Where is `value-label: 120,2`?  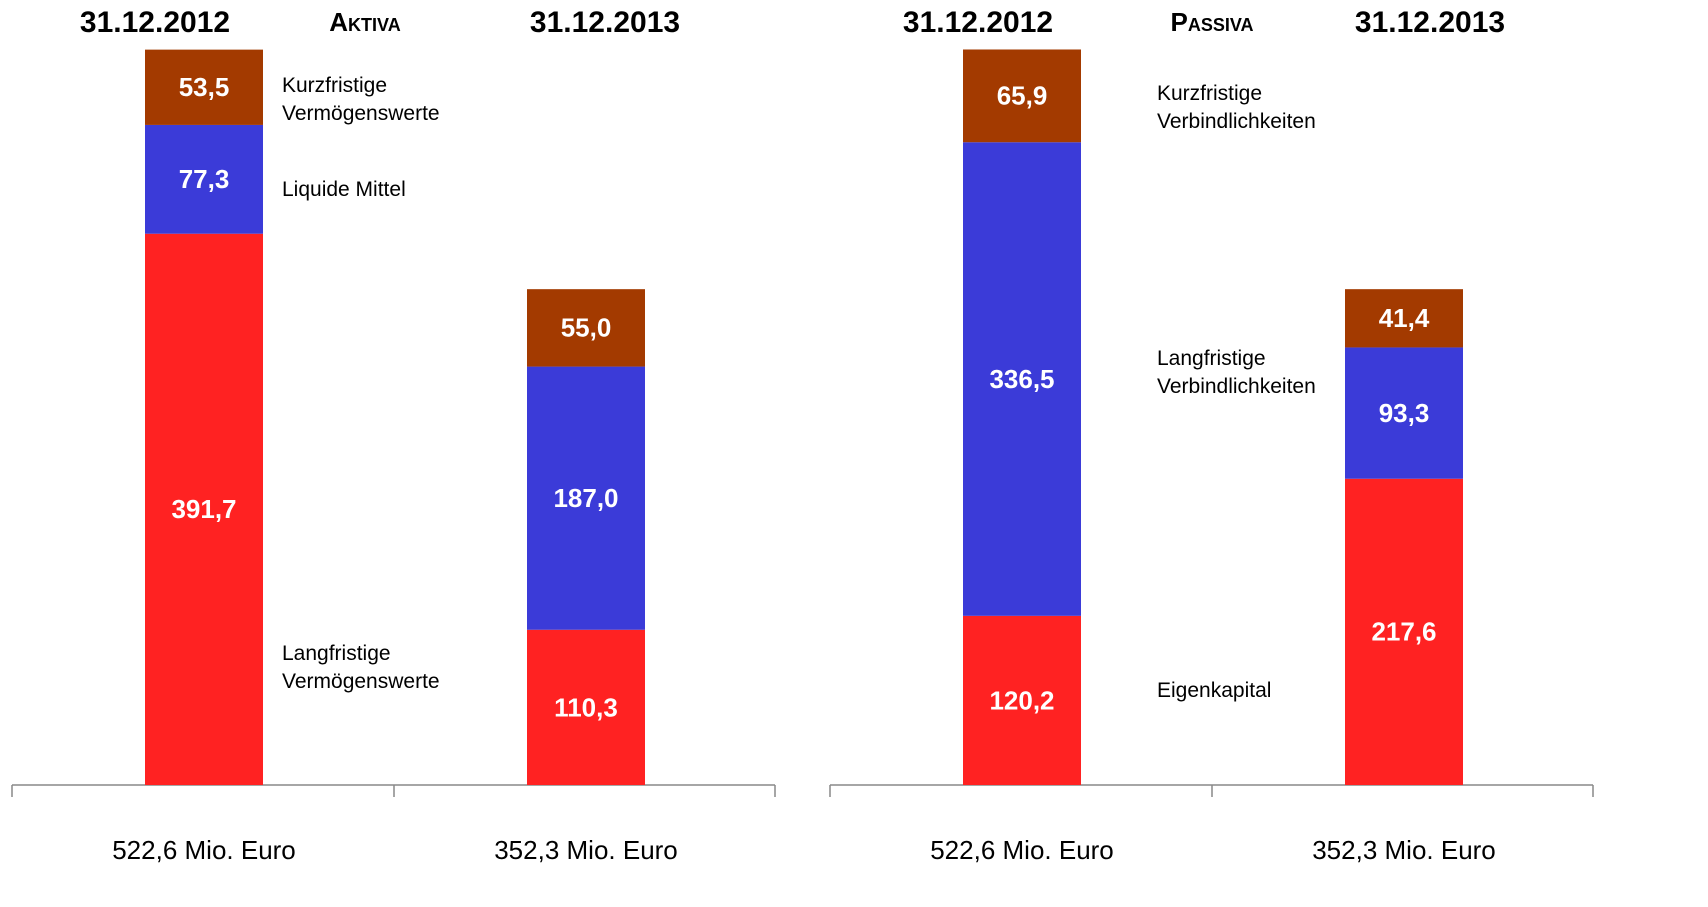
value-label: 120,2 is located at coordinates (1021, 700).